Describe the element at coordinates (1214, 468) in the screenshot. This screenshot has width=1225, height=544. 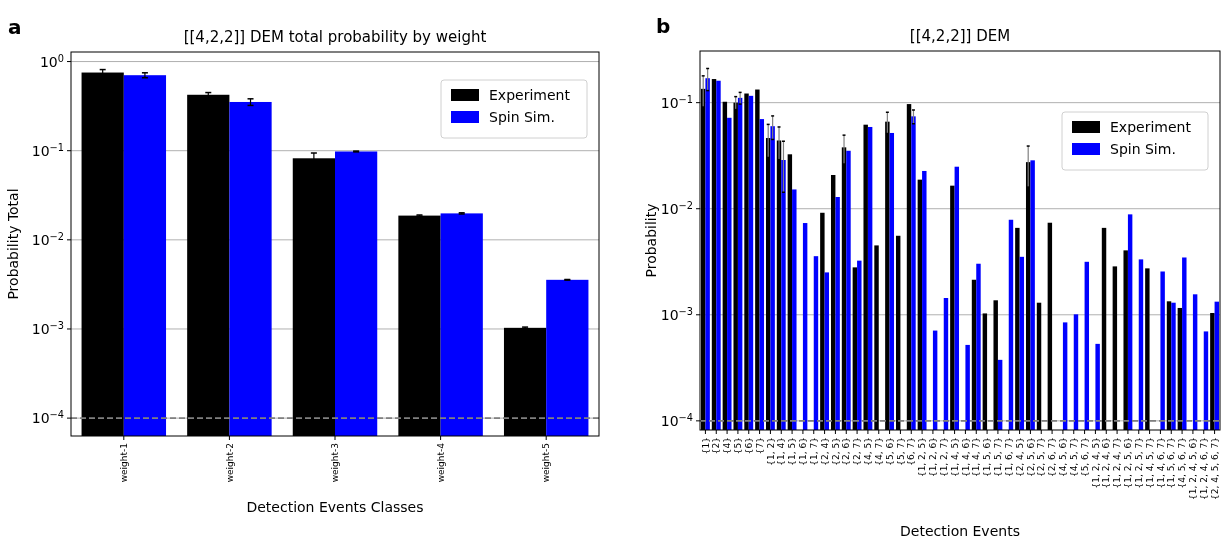
I see `x-tick-label: {2, 4, 5, 6, 7}` at that location.